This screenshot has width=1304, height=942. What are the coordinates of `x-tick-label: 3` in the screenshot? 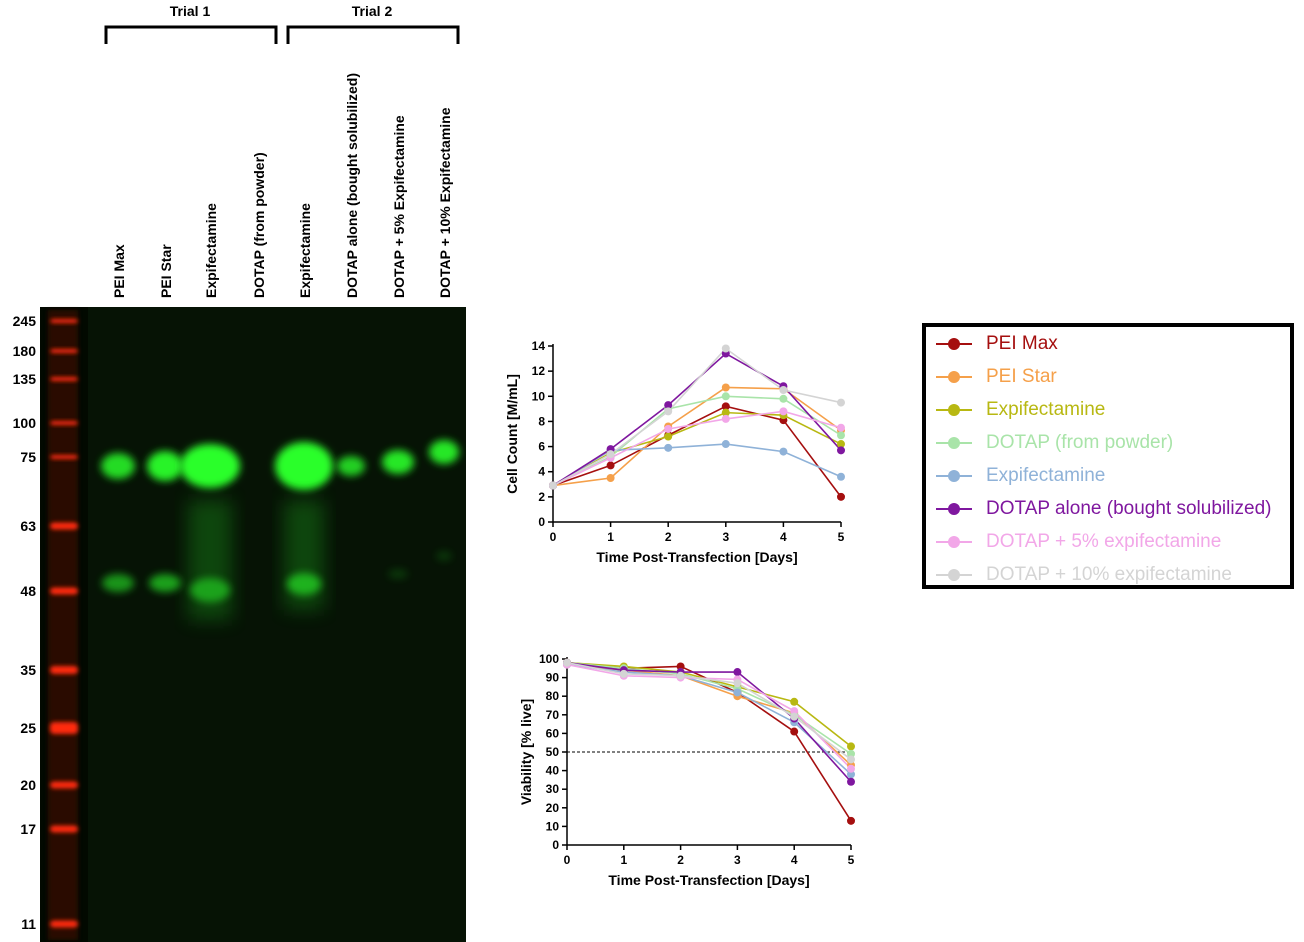 It's located at (725, 537).